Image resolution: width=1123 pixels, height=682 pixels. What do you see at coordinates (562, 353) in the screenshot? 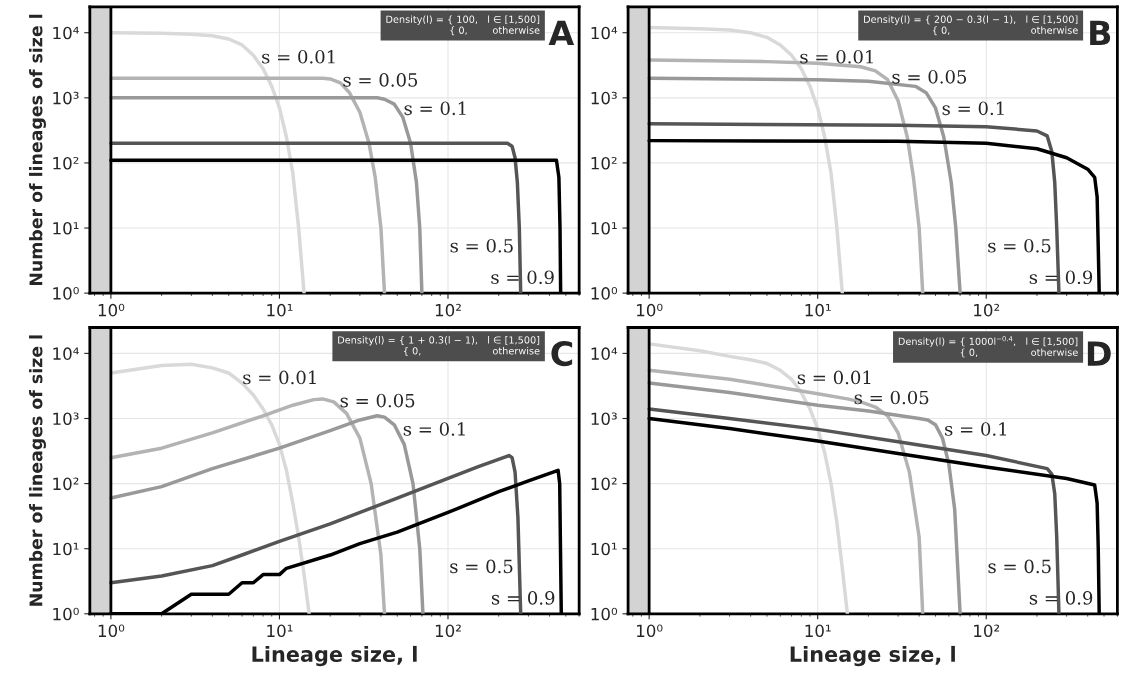
I see `annotation: C` at bounding box center [562, 353].